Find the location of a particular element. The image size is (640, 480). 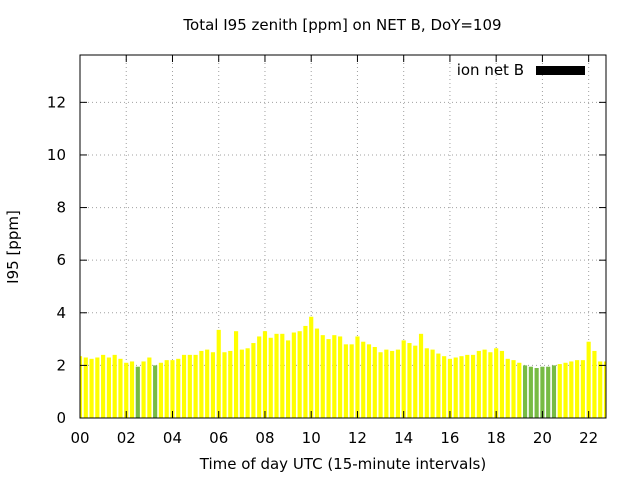

x-tick-label: 16 is located at coordinates (449, 438).